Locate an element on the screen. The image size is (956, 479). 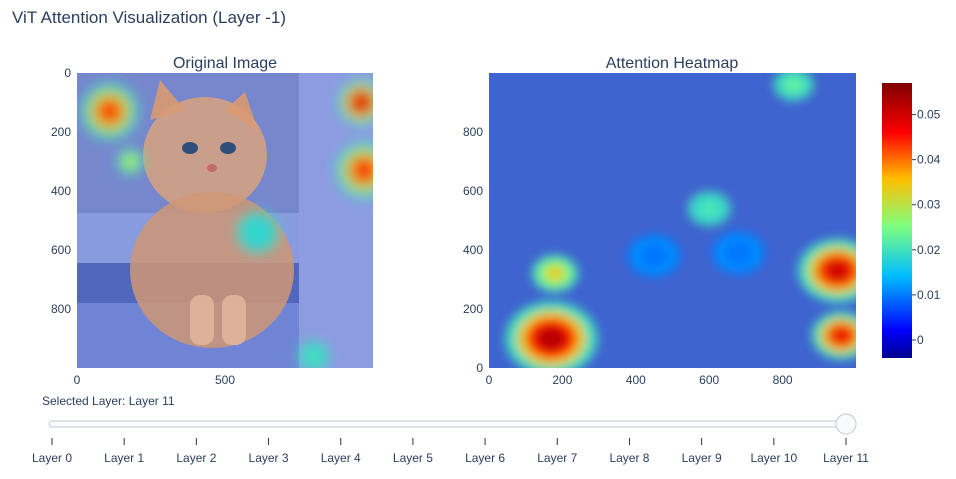
slider-current-value: Selected Layer: Layer 11 is located at coordinates (108, 401).